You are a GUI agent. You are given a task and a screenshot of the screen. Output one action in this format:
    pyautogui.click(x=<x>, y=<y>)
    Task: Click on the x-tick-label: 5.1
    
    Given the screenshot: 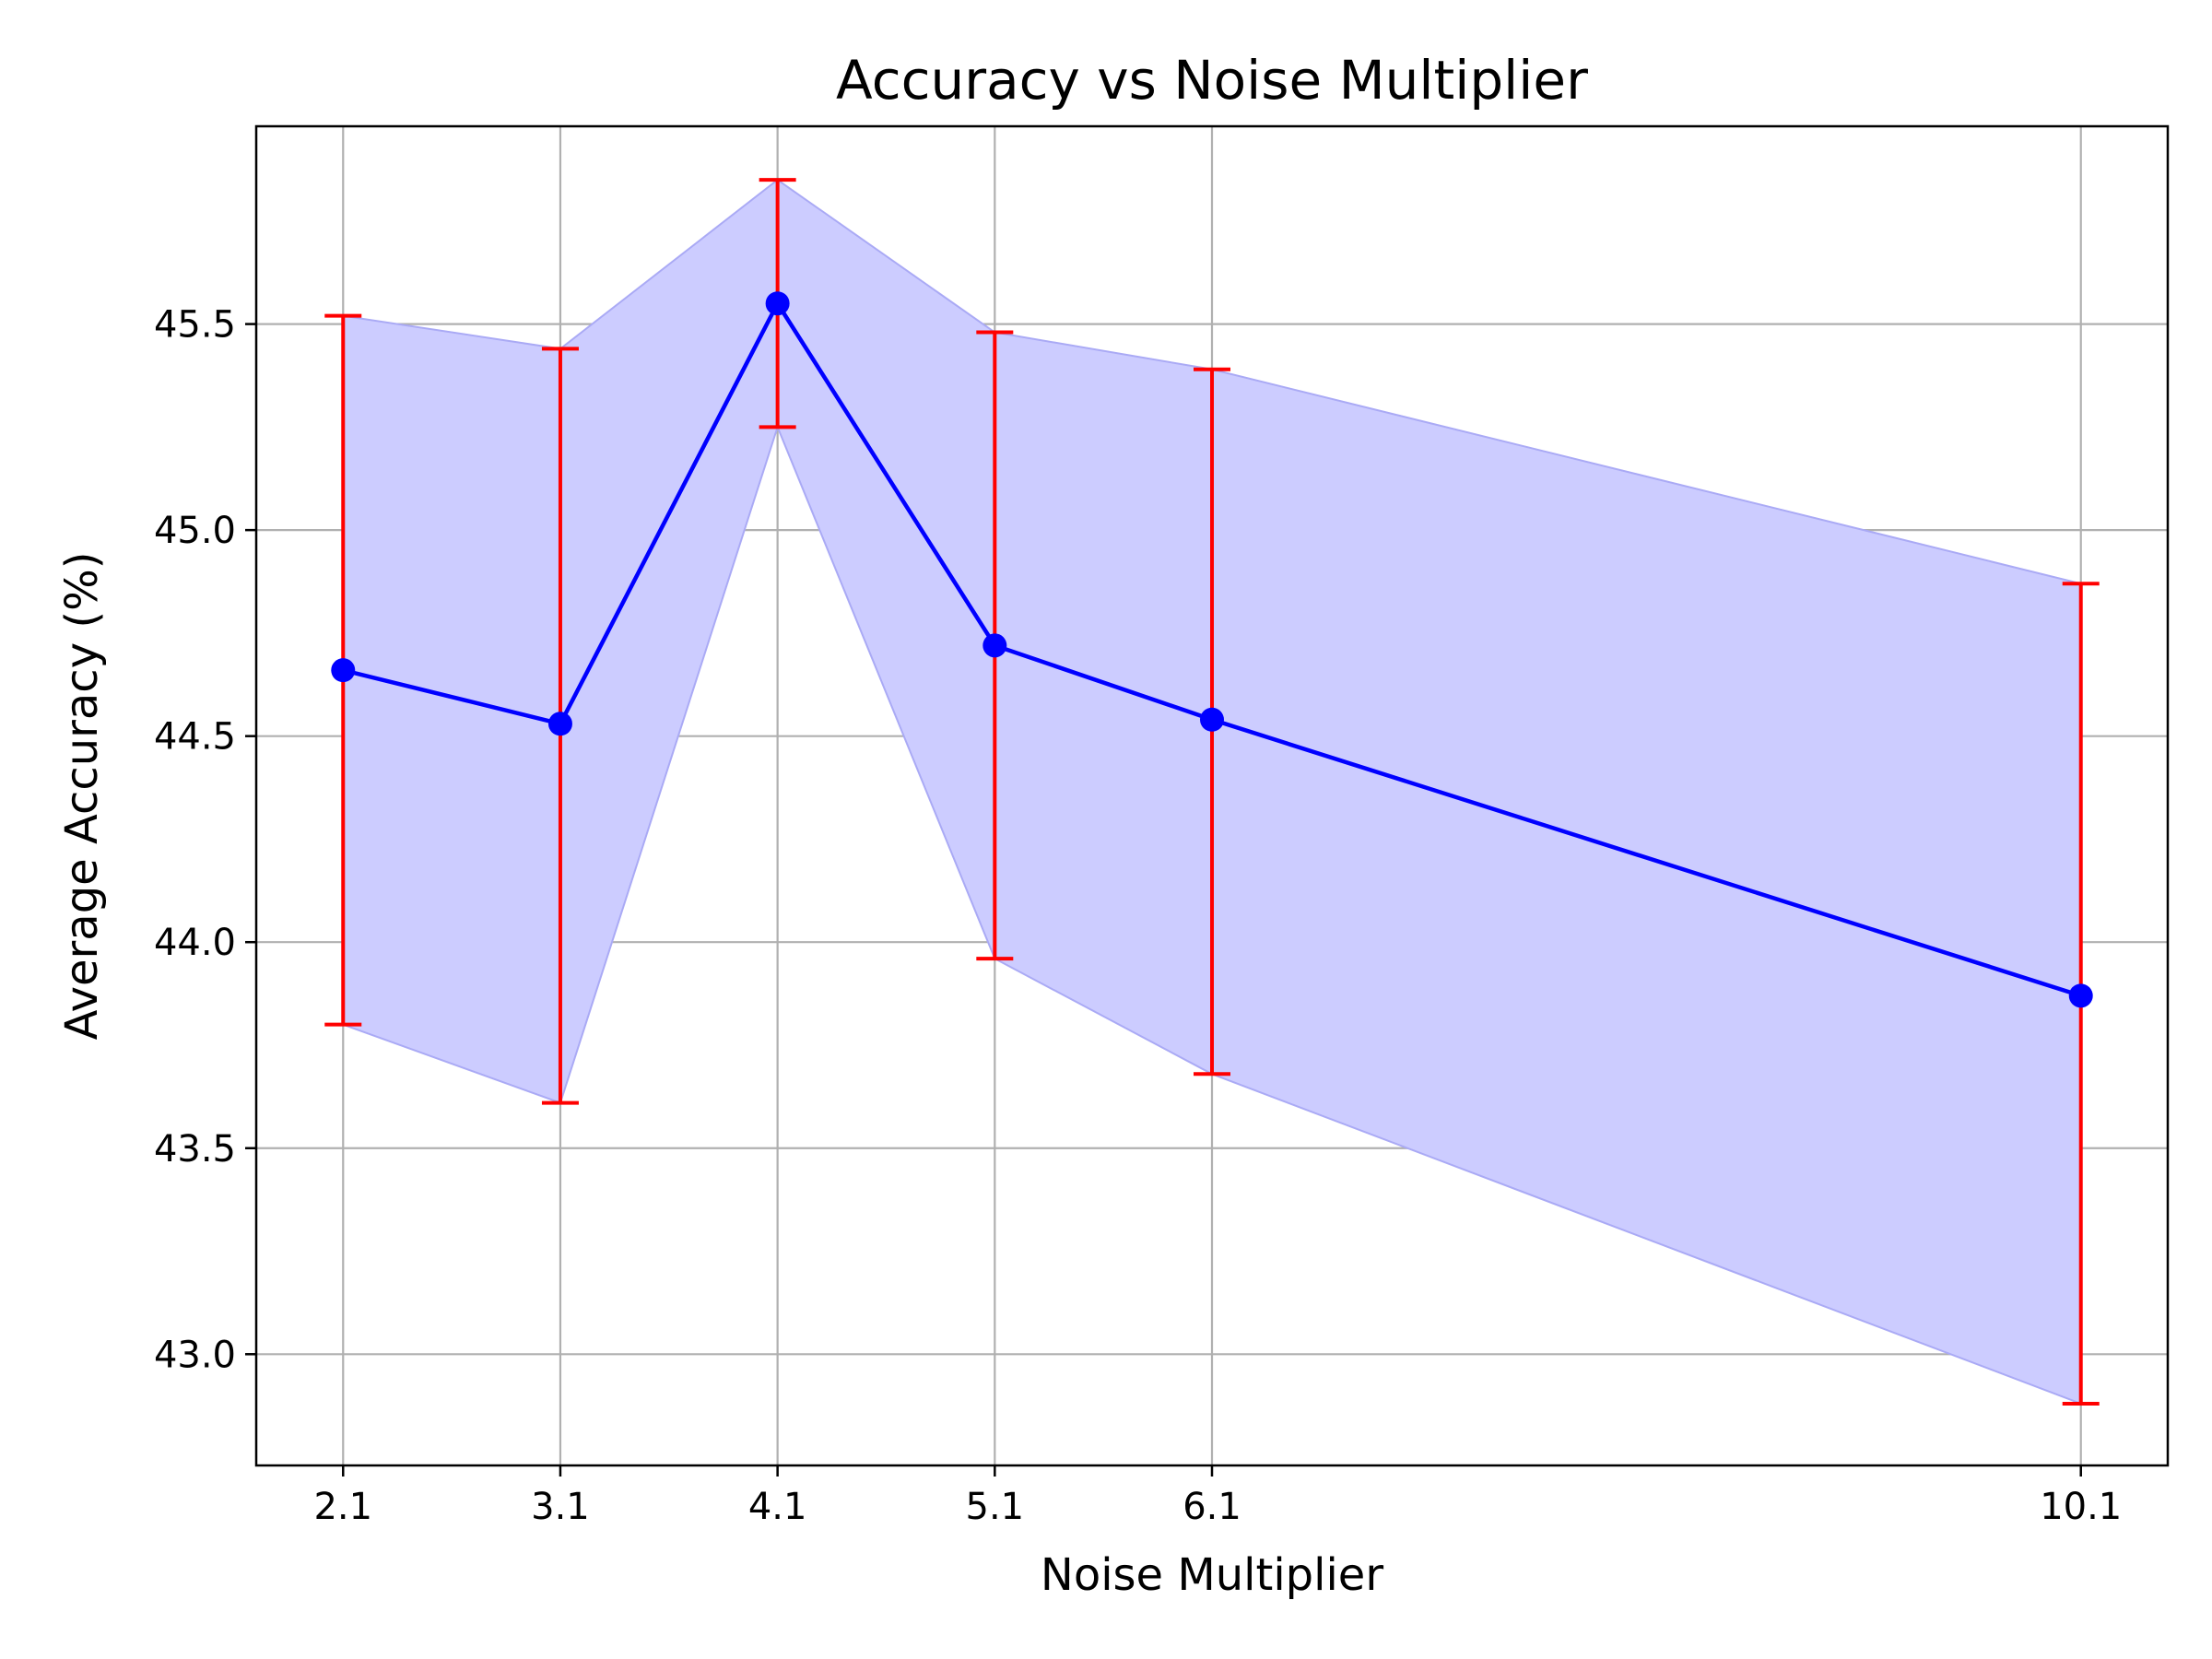 What is the action you would take?
    pyautogui.click(x=995, y=1507)
    